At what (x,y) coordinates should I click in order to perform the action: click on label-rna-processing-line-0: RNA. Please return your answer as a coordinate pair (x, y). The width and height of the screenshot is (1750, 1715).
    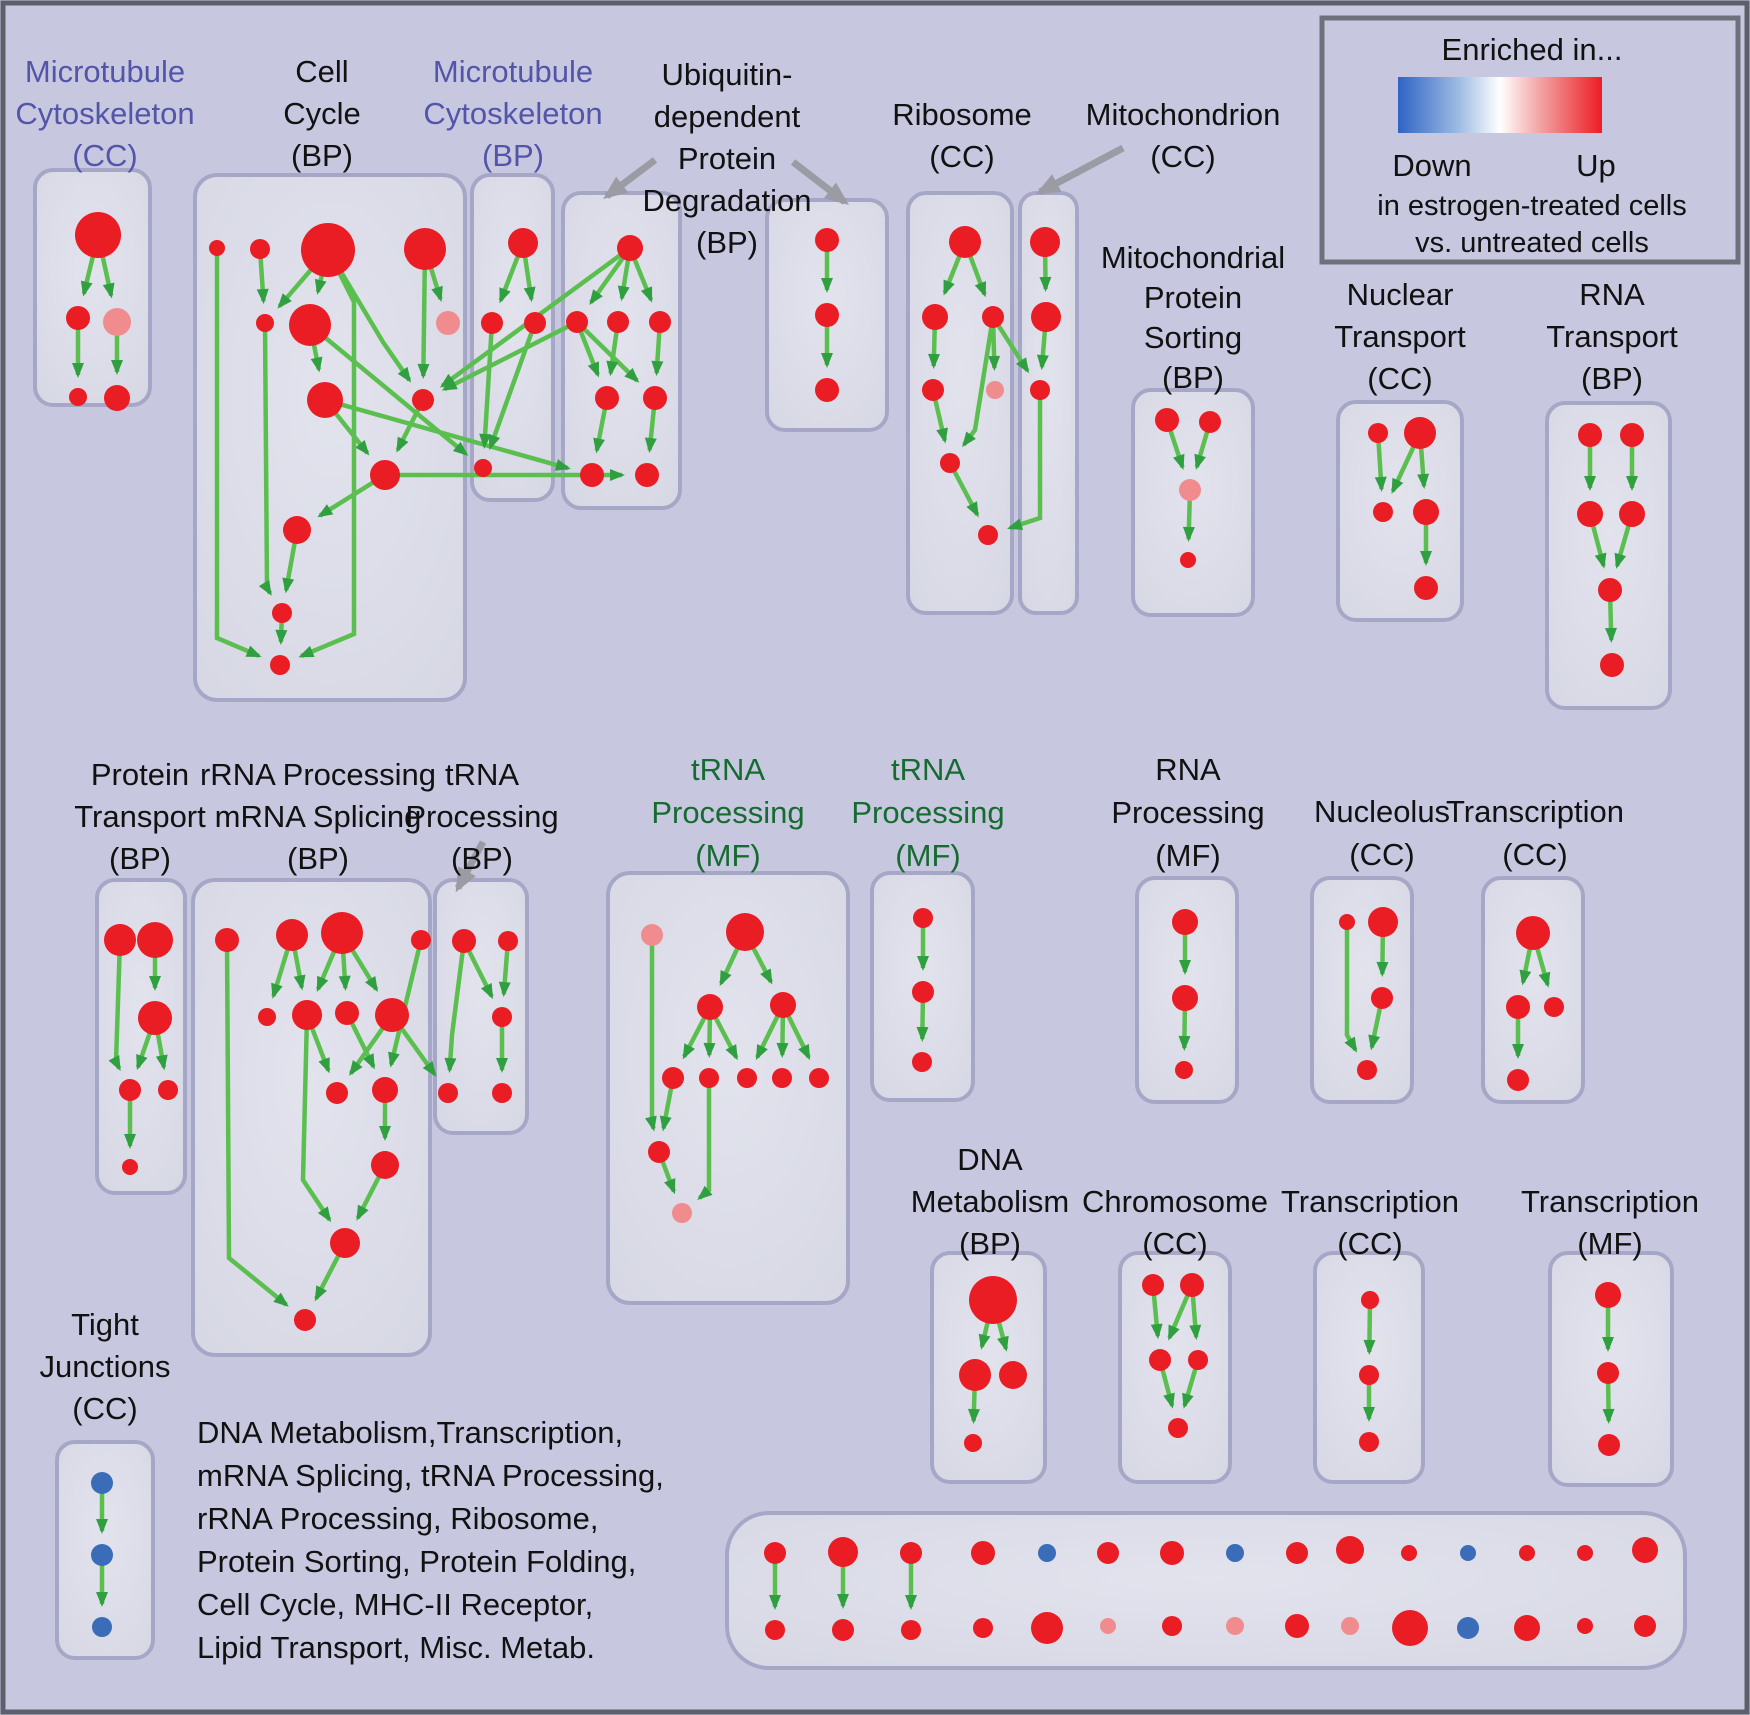
    Looking at the image, I should click on (1188, 769).